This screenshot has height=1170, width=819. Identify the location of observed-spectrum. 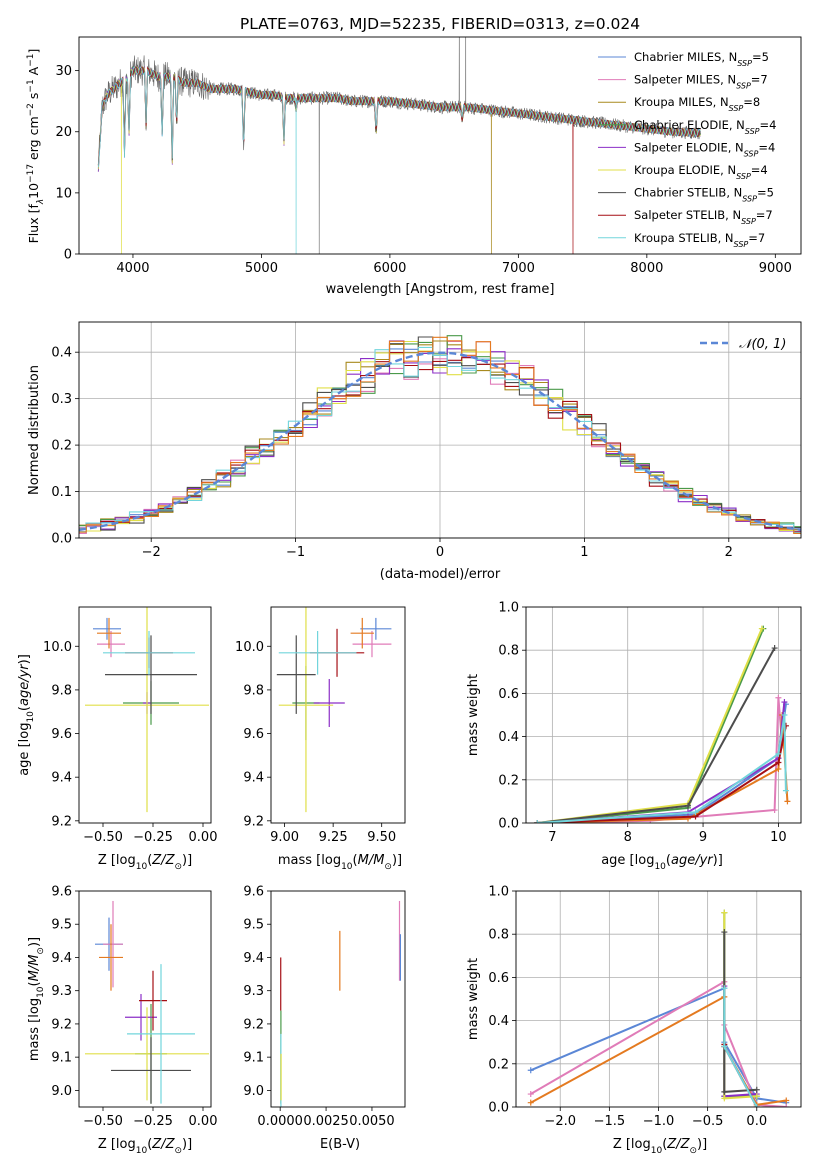
(399, 145).